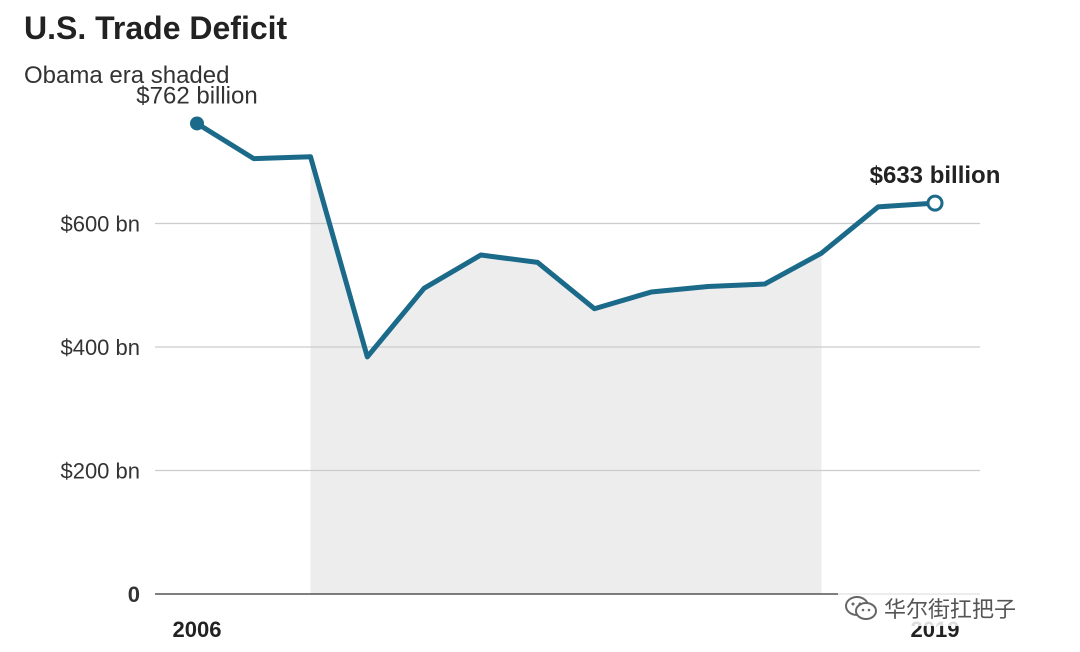 The height and width of the screenshot is (652, 1080). Describe the element at coordinates (100, 347) in the screenshot. I see `y-tick-label-400: $400 bn` at that location.